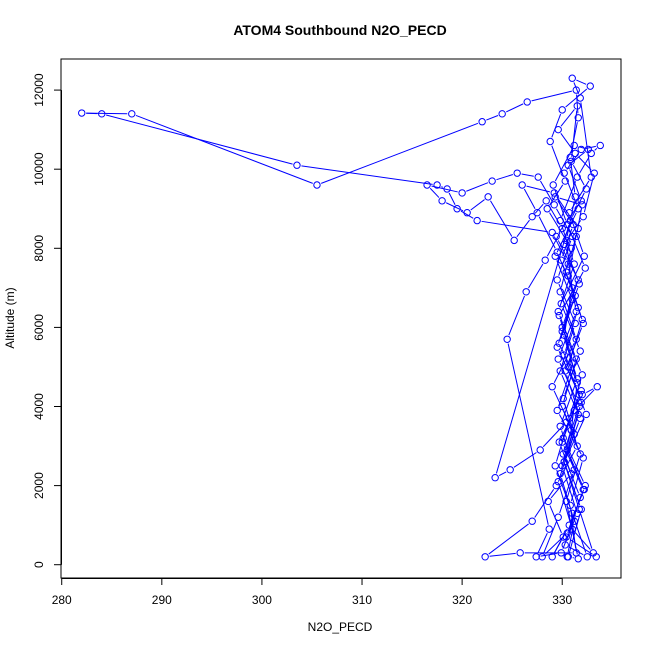 The image size is (650, 650). What do you see at coordinates (10, 317) in the screenshot?
I see `y-axis-label: Altitude (m)` at bounding box center [10, 317].